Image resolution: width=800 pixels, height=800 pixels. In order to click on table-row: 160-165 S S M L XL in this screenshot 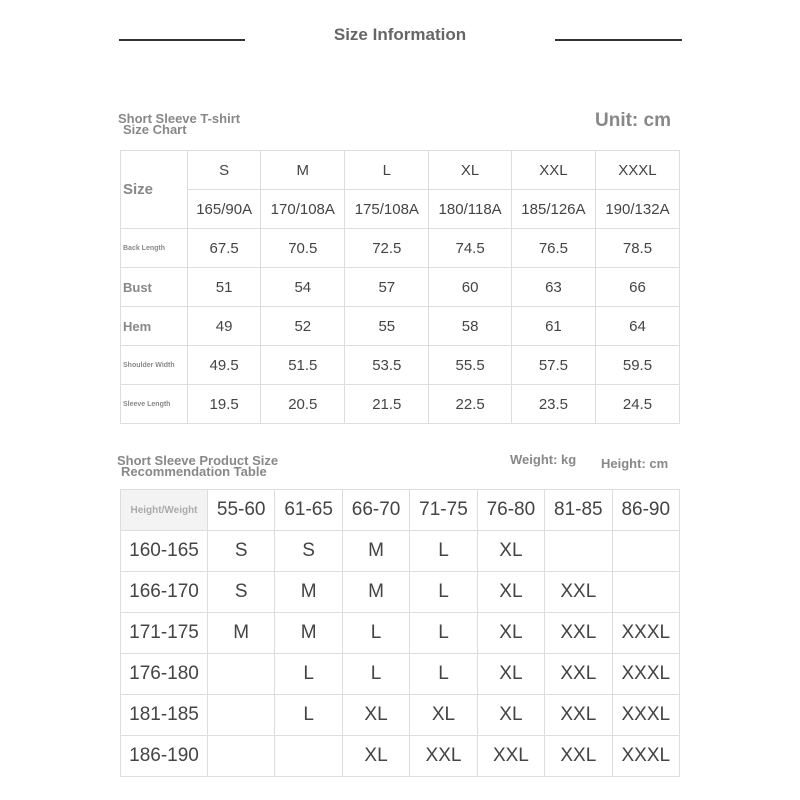, I will do `click(400, 551)`.